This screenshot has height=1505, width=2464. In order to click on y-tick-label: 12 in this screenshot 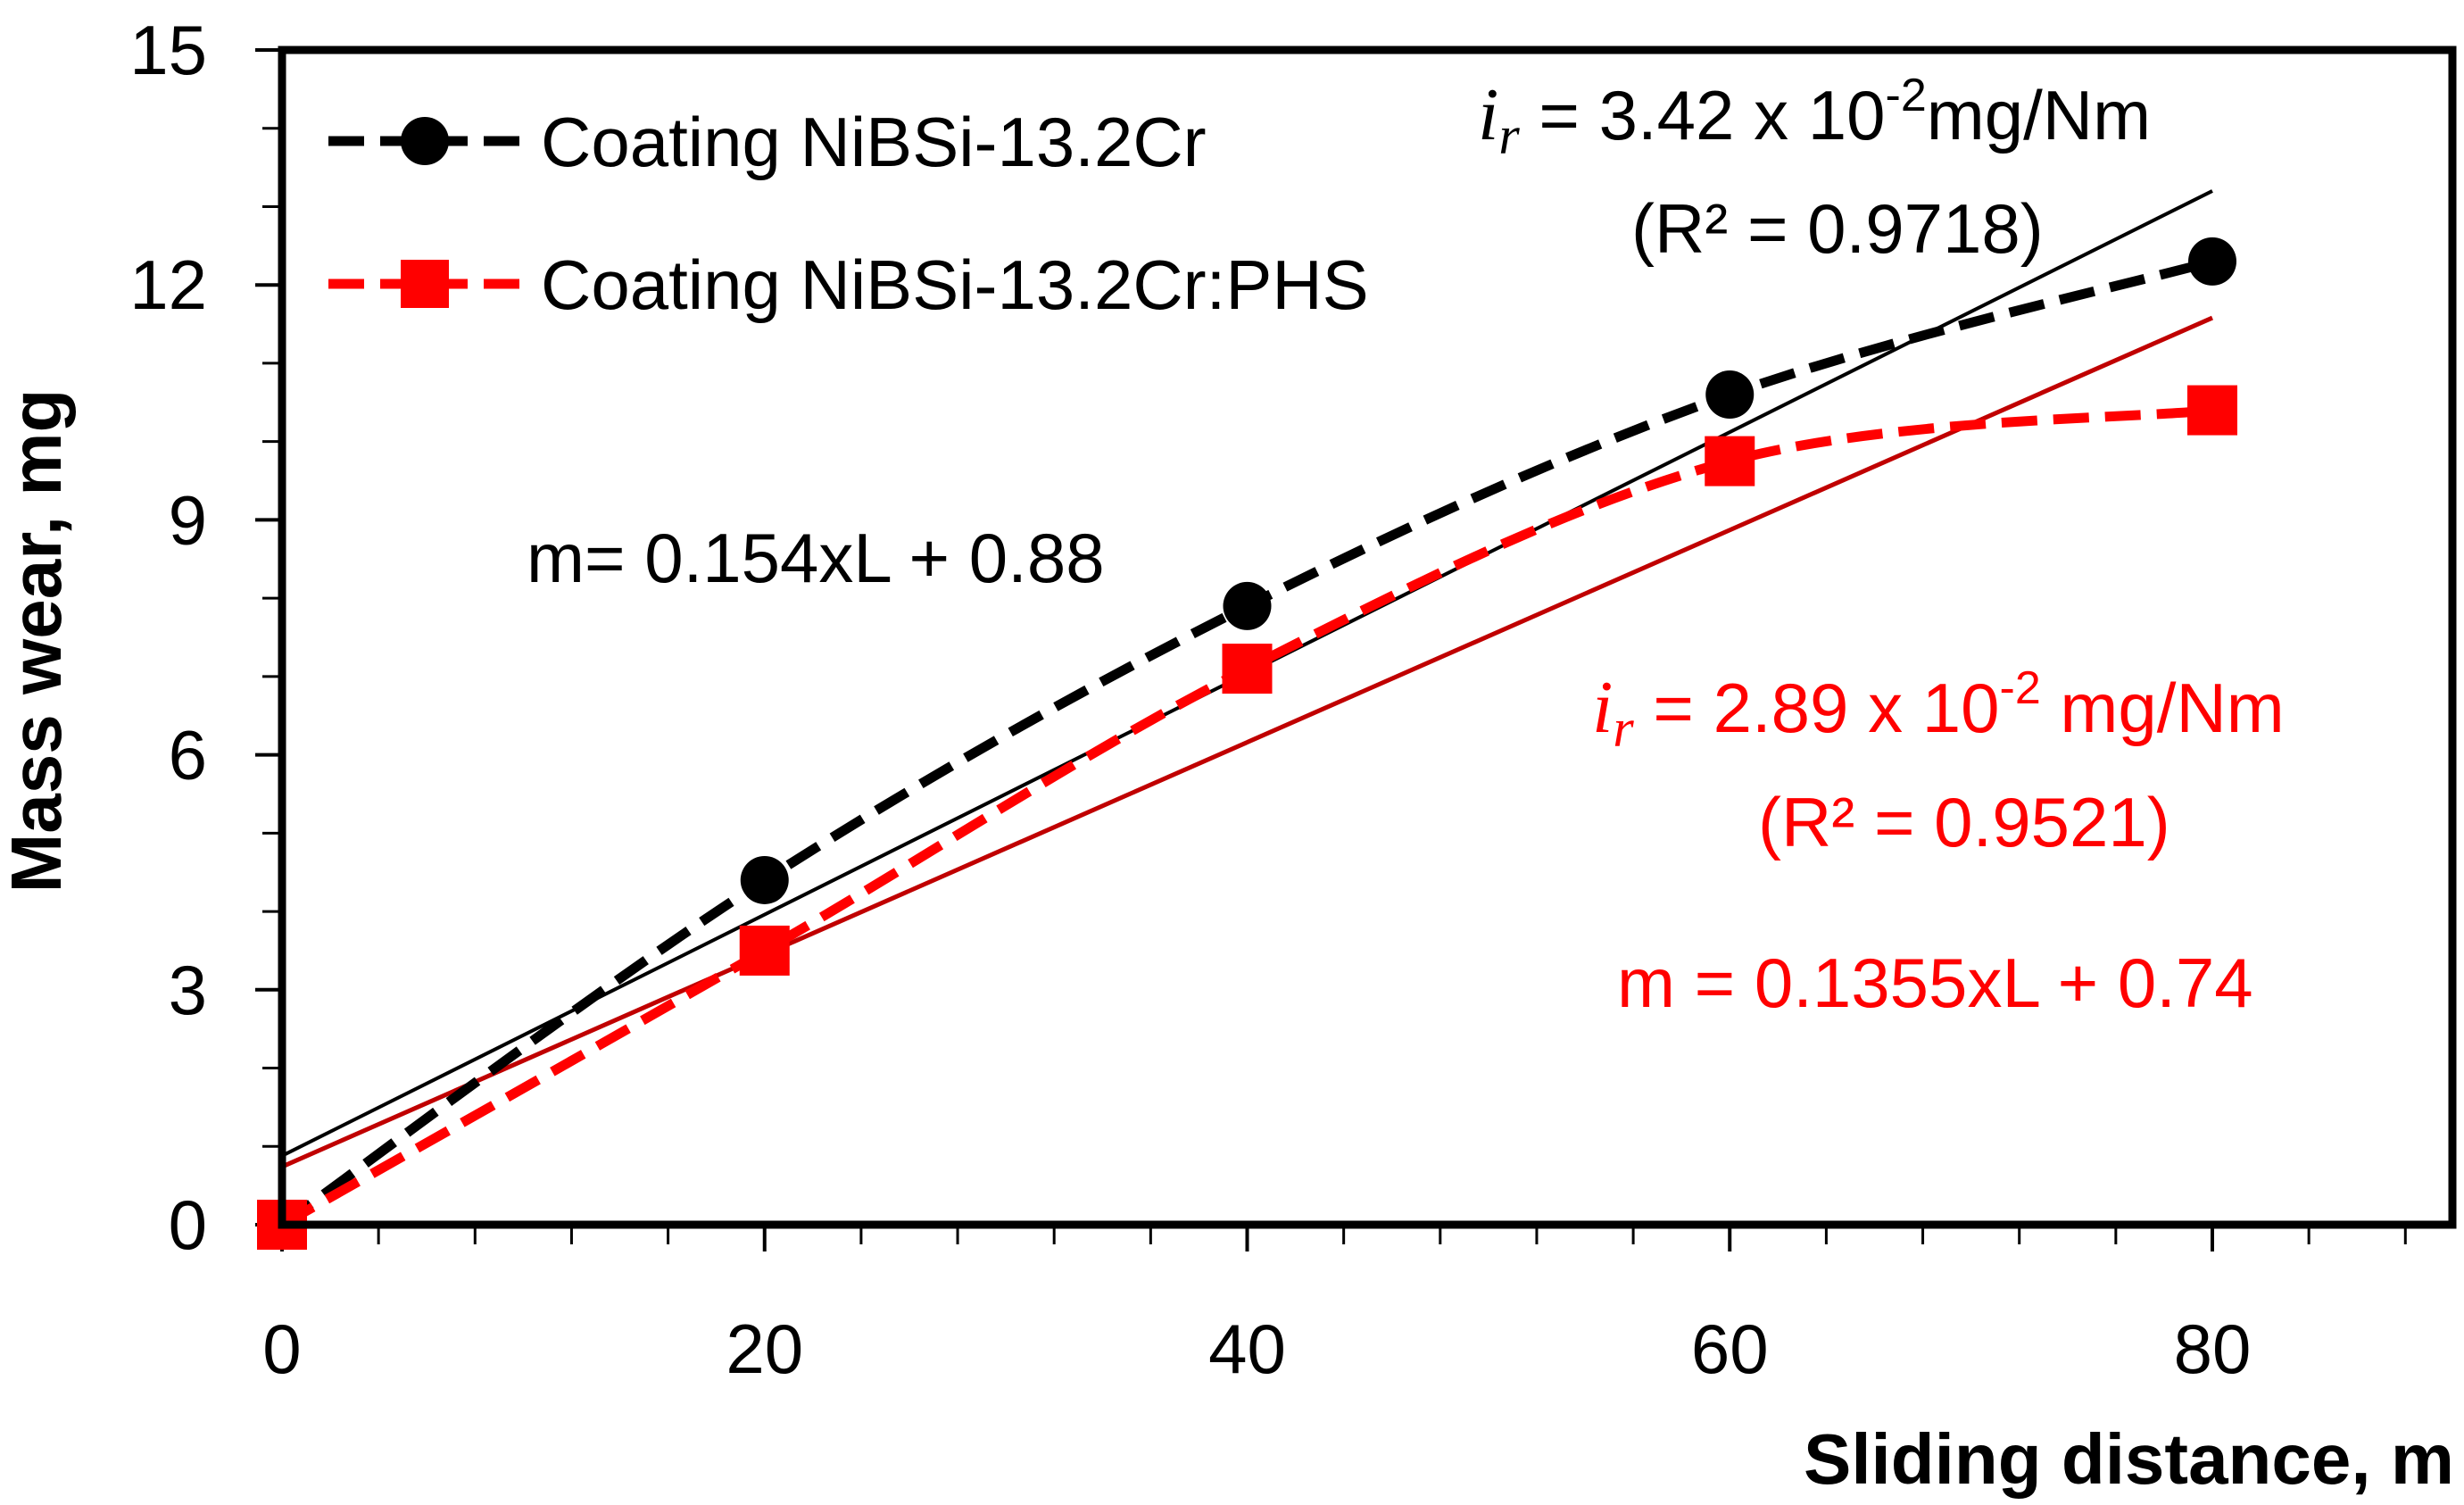, I will do `click(168, 284)`.